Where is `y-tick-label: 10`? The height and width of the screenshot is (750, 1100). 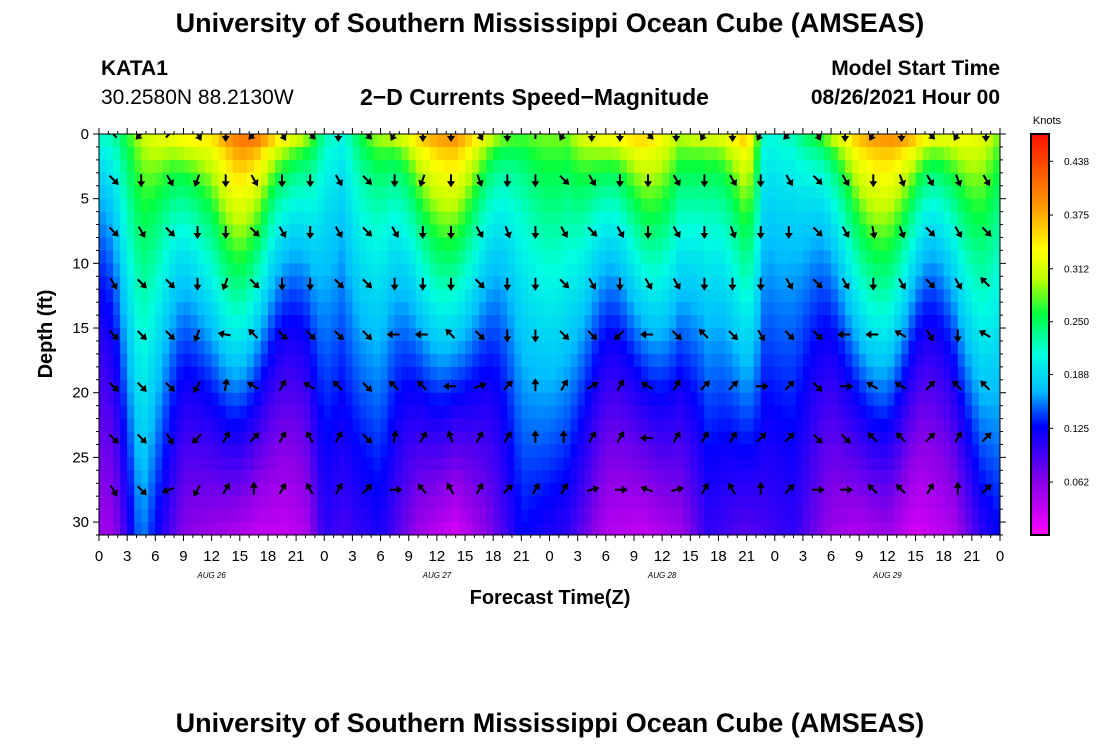 y-tick-label: 10 is located at coordinates (80, 263).